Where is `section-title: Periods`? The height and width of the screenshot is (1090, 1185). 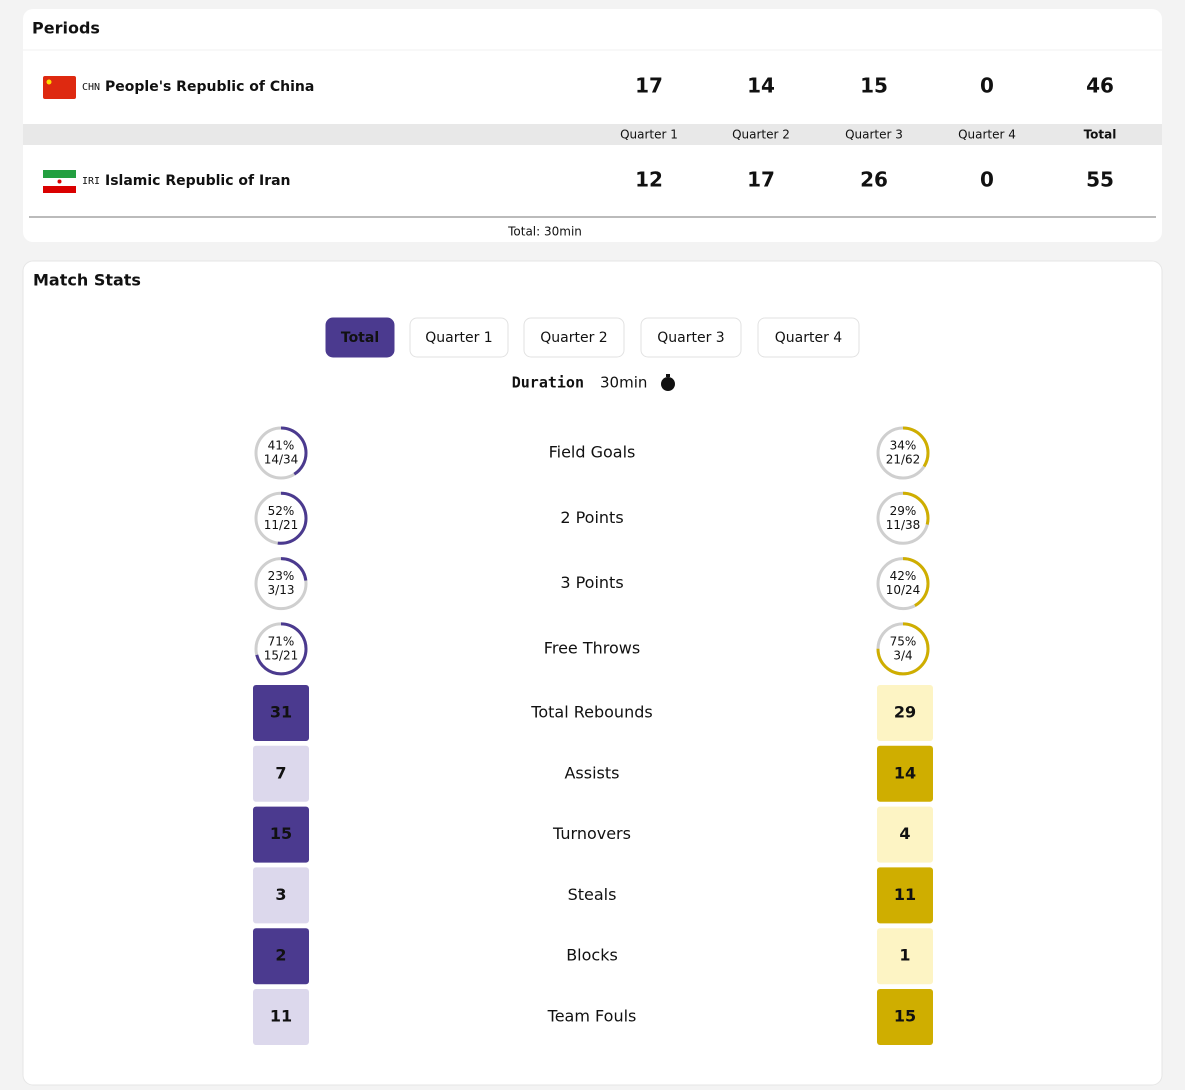 section-title: Periods is located at coordinates (66, 28).